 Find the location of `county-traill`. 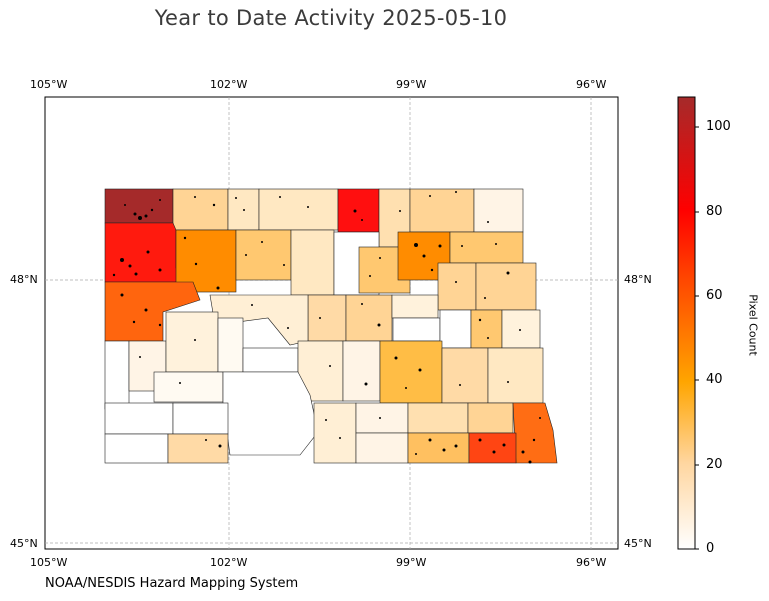

county-traill is located at coordinates (521, 329).